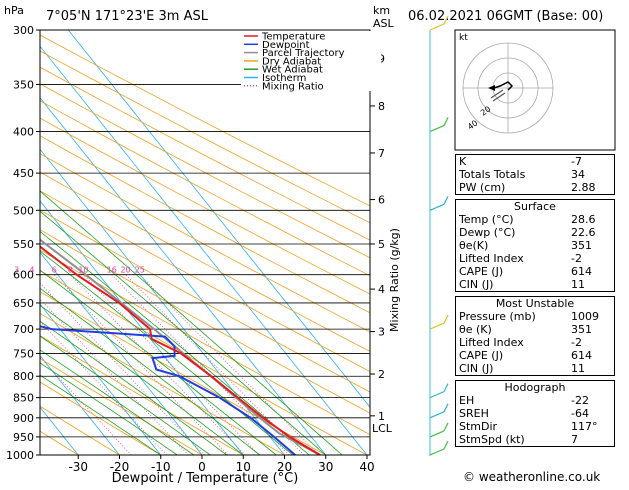  What do you see at coordinates (512, 174) in the screenshot?
I see `row-label: Totals Totals` at bounding box center [512, 174].